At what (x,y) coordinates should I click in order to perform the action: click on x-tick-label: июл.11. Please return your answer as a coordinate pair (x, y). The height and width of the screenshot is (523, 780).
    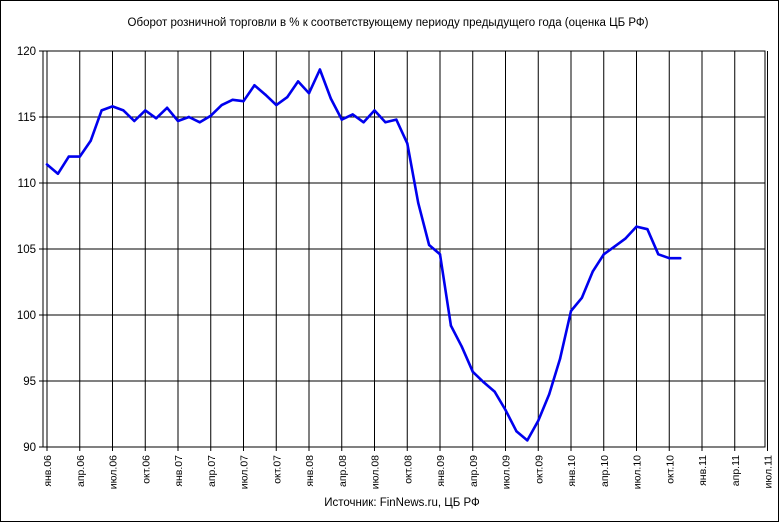
    Looking at the image, I should click on (769, 472).